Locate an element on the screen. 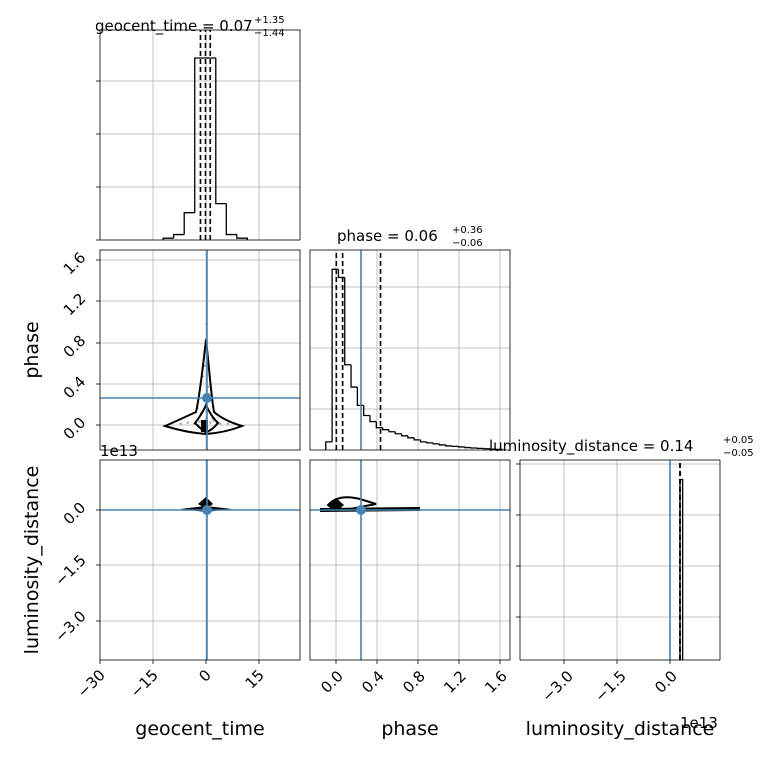  frame-geocent-ld is located at coordinates (200, 560).